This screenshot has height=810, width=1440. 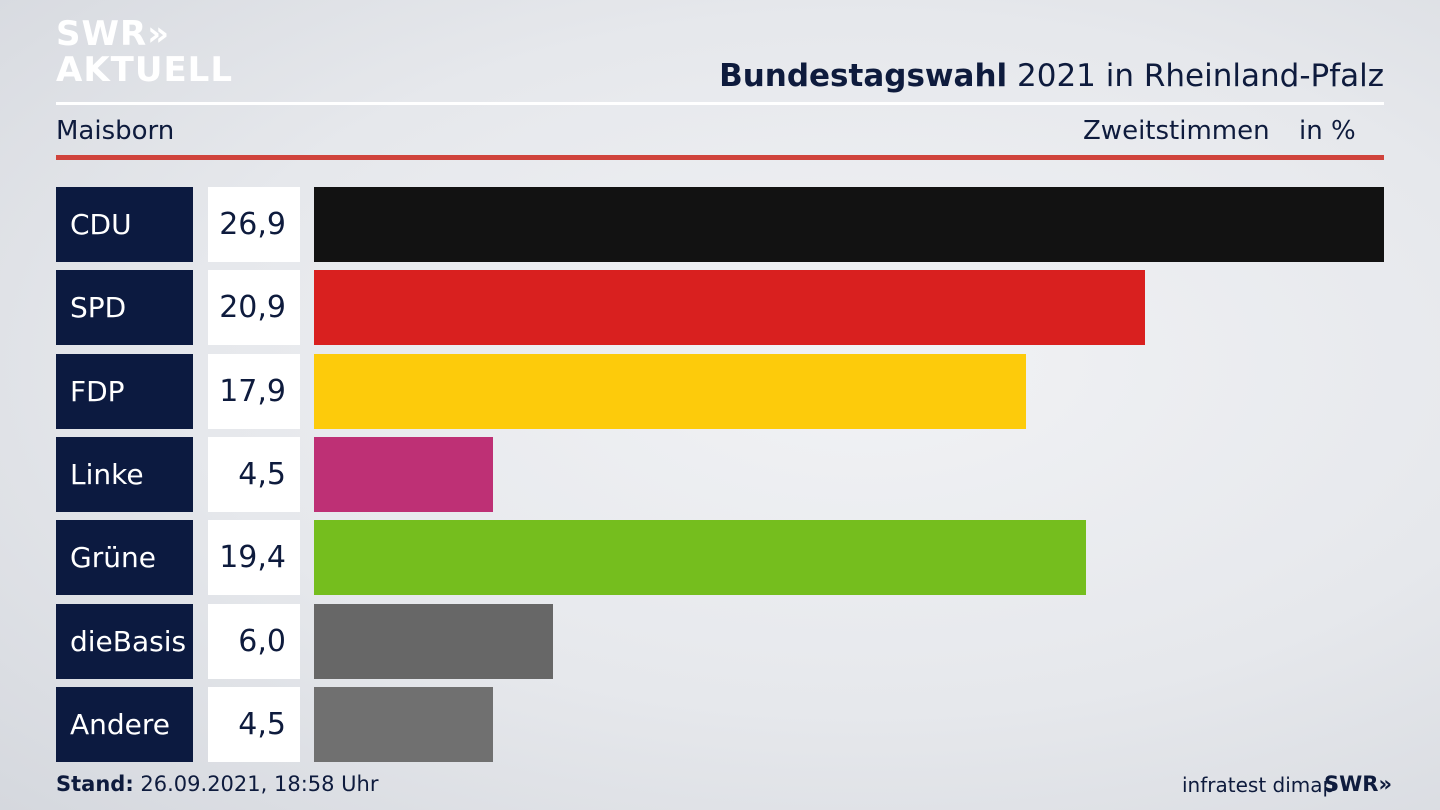 I want to click on party-label: Andere, so click(x=124, y=724).